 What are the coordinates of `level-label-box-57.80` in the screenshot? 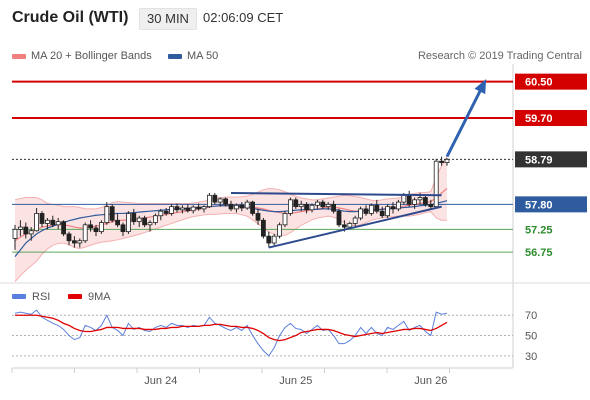 It's located at (551, 204).